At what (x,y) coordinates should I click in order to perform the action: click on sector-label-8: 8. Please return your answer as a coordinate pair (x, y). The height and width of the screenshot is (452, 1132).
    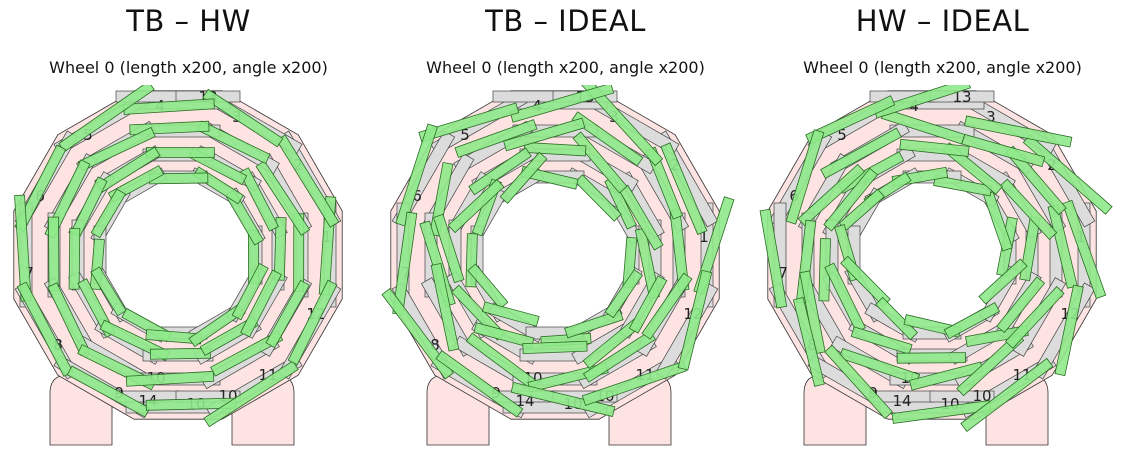
    Looking at the image, I should click on (435, 345).